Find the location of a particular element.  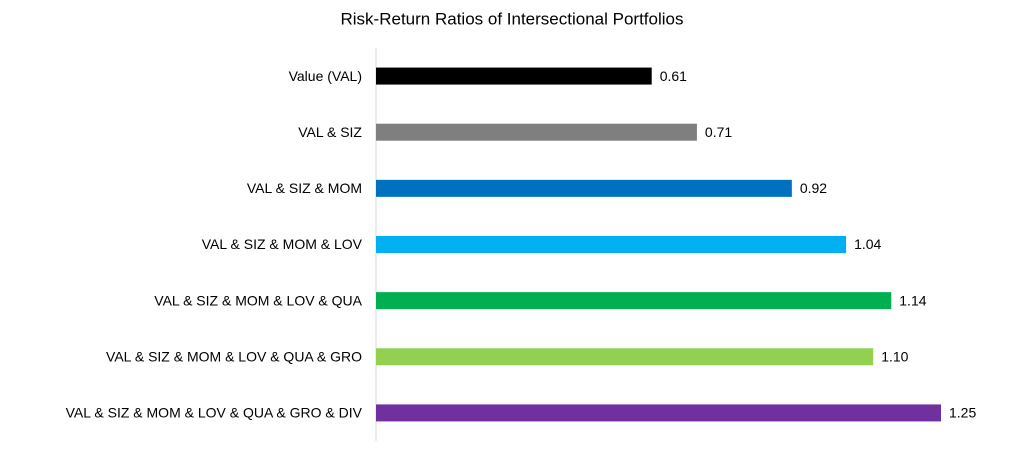

data-label: 0.71 is located at coordinates (718, 132).